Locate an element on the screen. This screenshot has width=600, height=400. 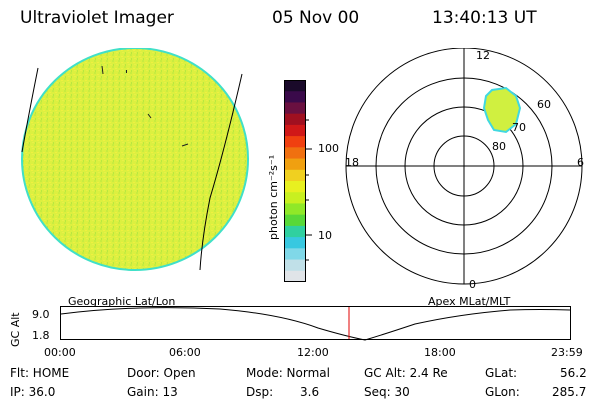
terminator-line-left is located at coordinates (30, 110).